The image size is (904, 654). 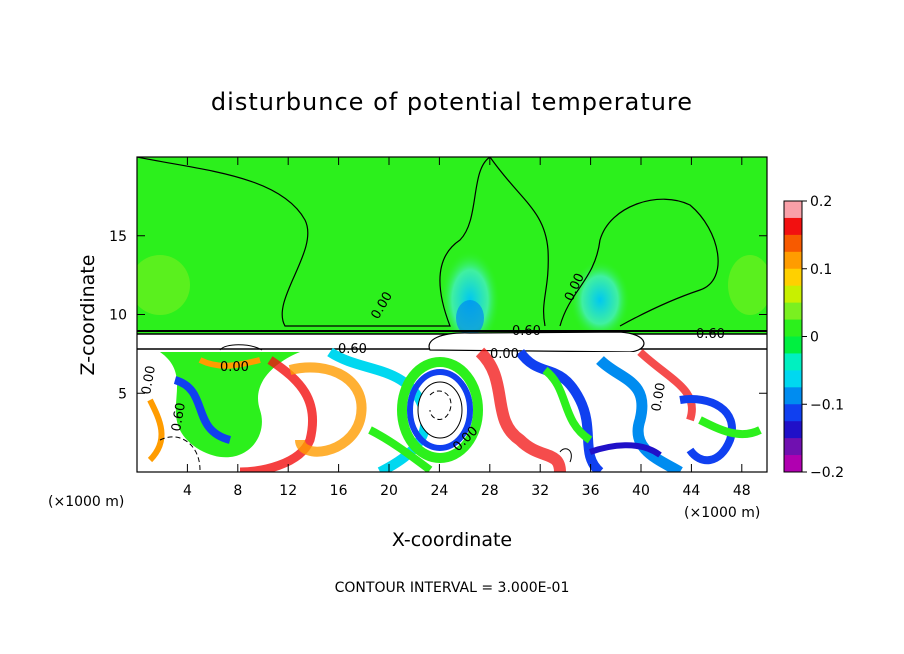 I want to click on contour-label-11: 0.60, so click(x=179, y=417).